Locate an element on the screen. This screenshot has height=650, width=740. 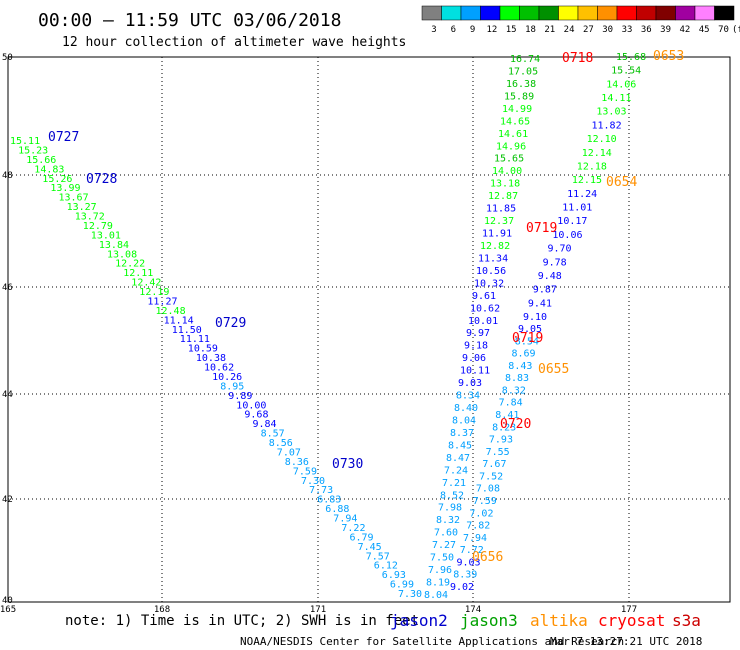
swh-value: 12.14 is located at coordinates (597, 153).